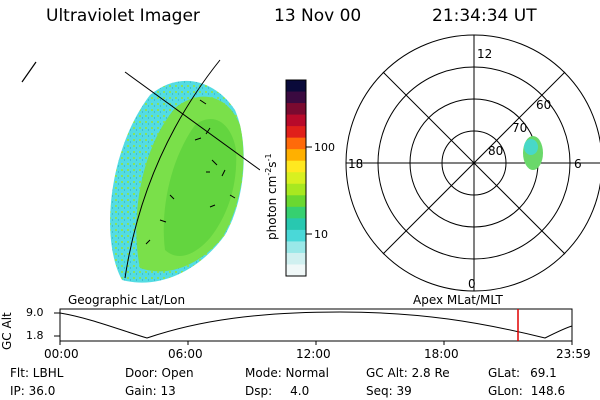 The width and height of the screenshot is (600, 400). What do you see at coordinates (35, 335) in the screenshot?
I see `y-tick-1-8: 1.8` at bounding box center [35, 335].